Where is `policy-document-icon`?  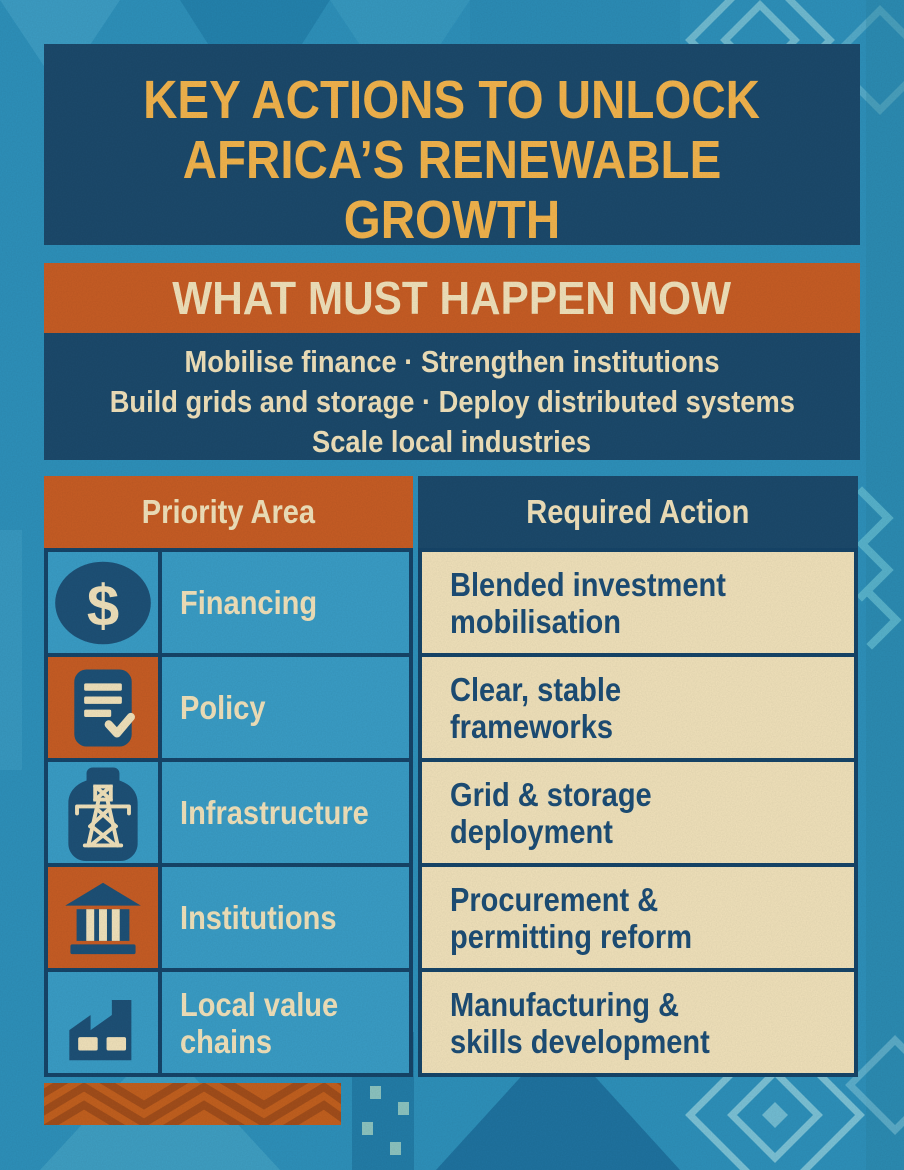
policy-document-icon is located at coordinates (104, 707).